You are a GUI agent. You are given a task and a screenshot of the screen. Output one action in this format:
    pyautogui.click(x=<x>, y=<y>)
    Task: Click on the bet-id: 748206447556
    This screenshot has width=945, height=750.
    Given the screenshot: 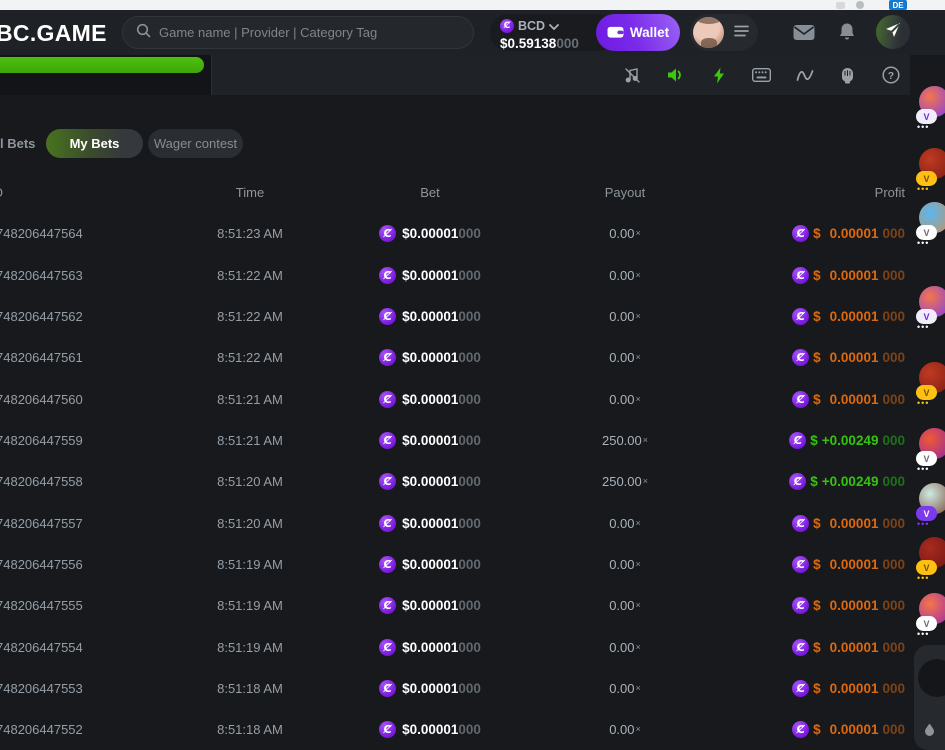 What is the action you would take?
    pyautogui.click(x=41, y=564)
    